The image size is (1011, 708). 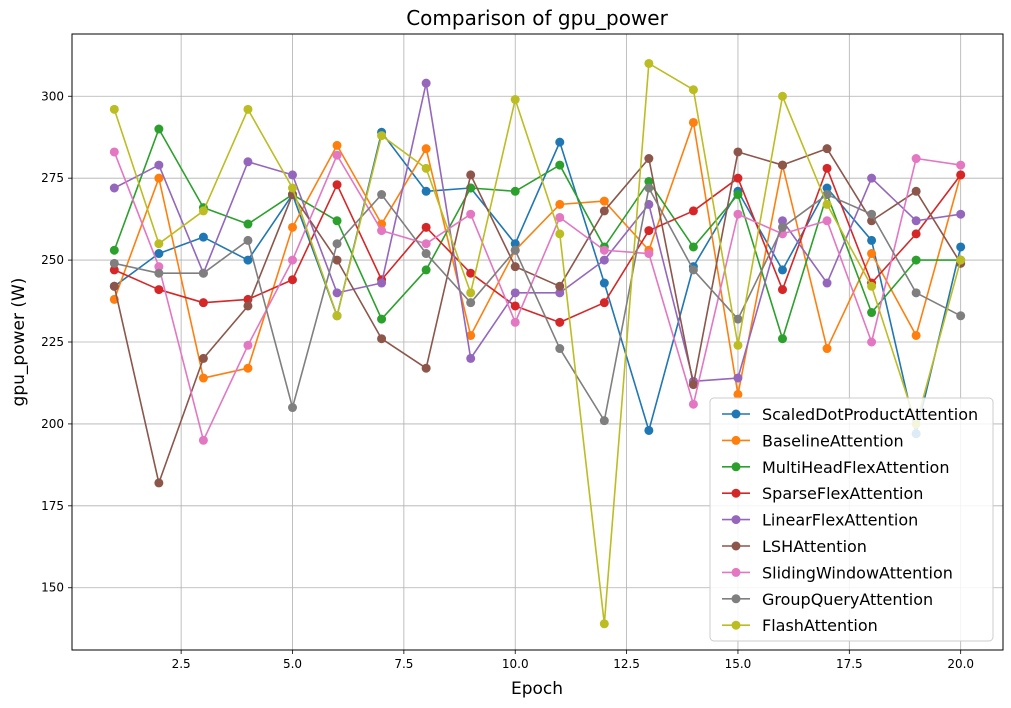 What do you see at coordinates (573, 660) in the screenshot?
I see `x-axis-ticks: 2.5 5.0 7.5 10.0 12.5 15.0 17.5 20.0` at bounding box center [573, 660].